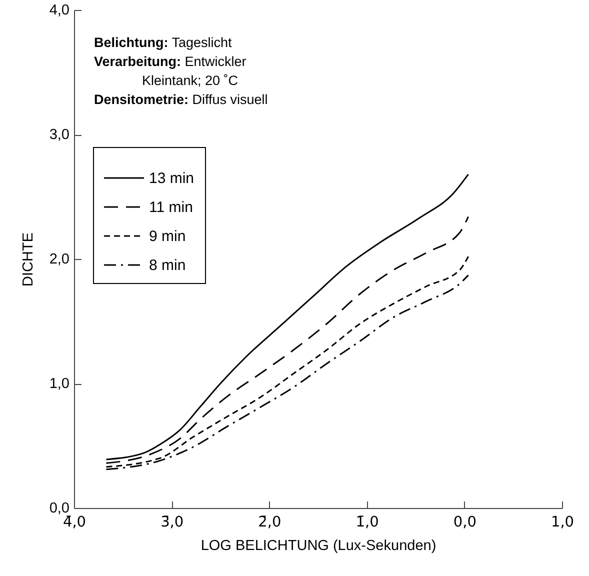 The height and width of the screenshot is (576, 589). I want to click on x-tick-label: 1,0, so click(562, 522).